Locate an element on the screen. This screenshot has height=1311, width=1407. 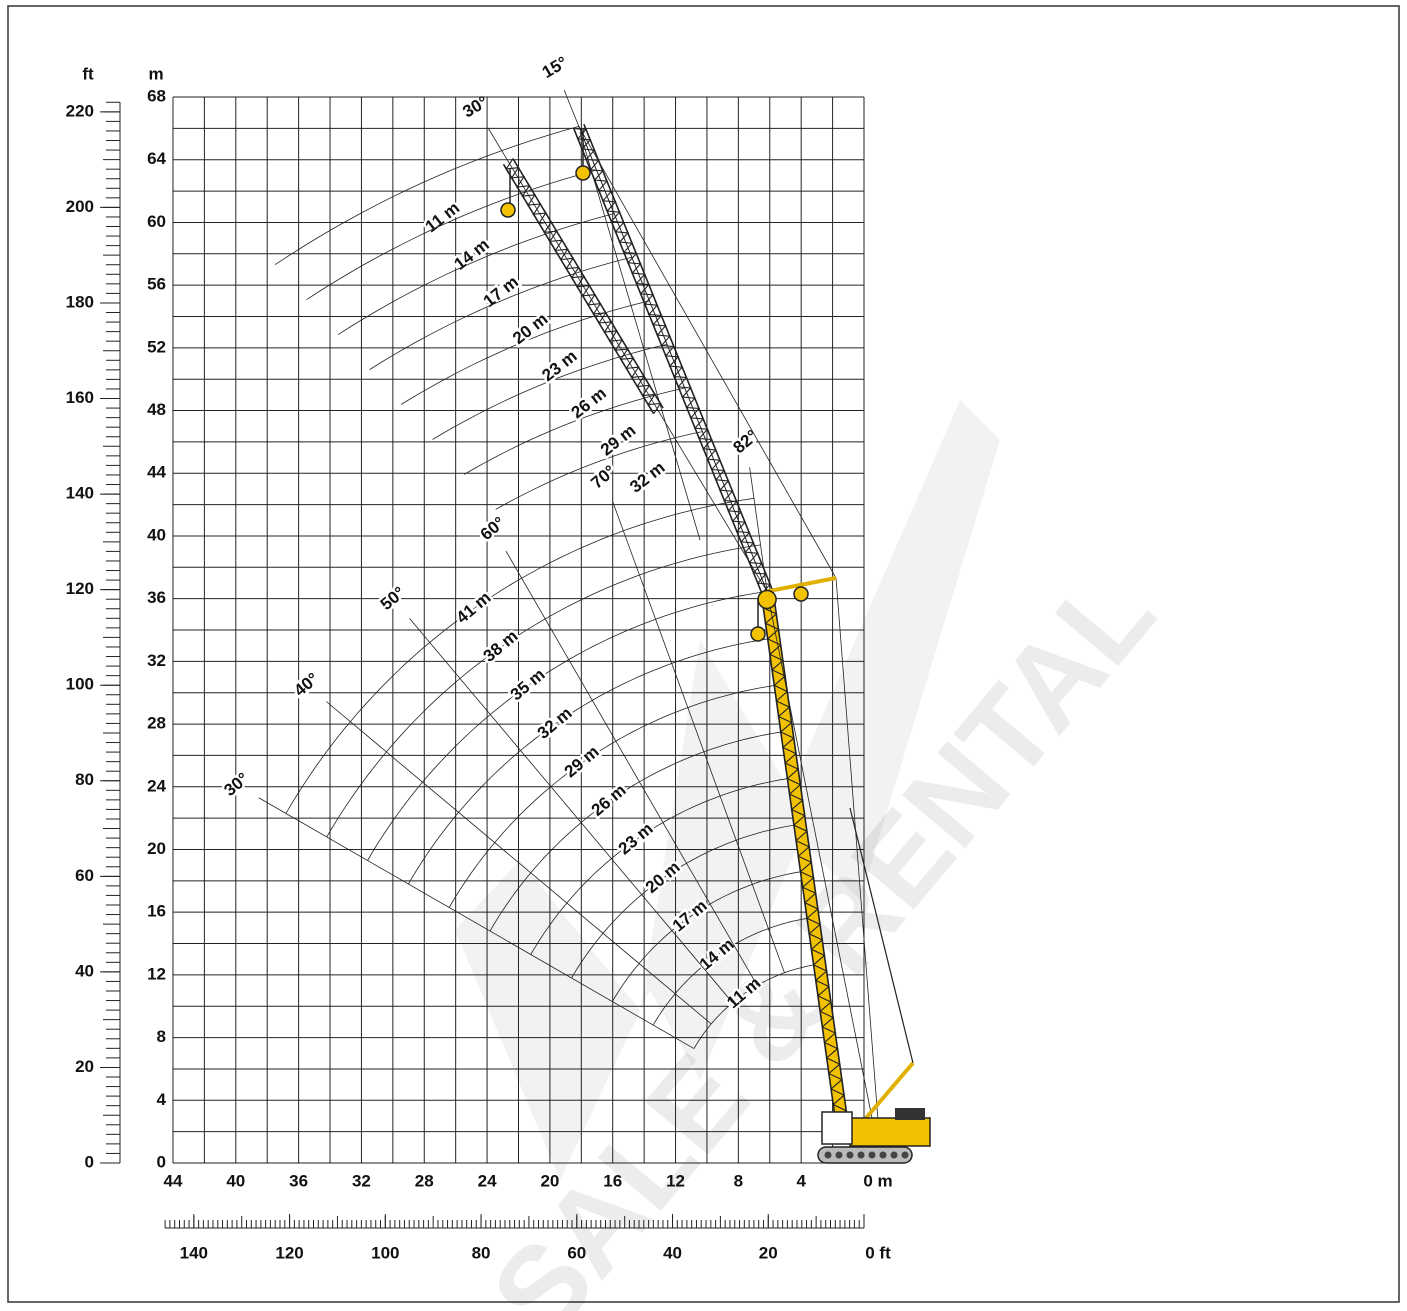
jib-length-label: 29 m is located at coordinates (618, 440).